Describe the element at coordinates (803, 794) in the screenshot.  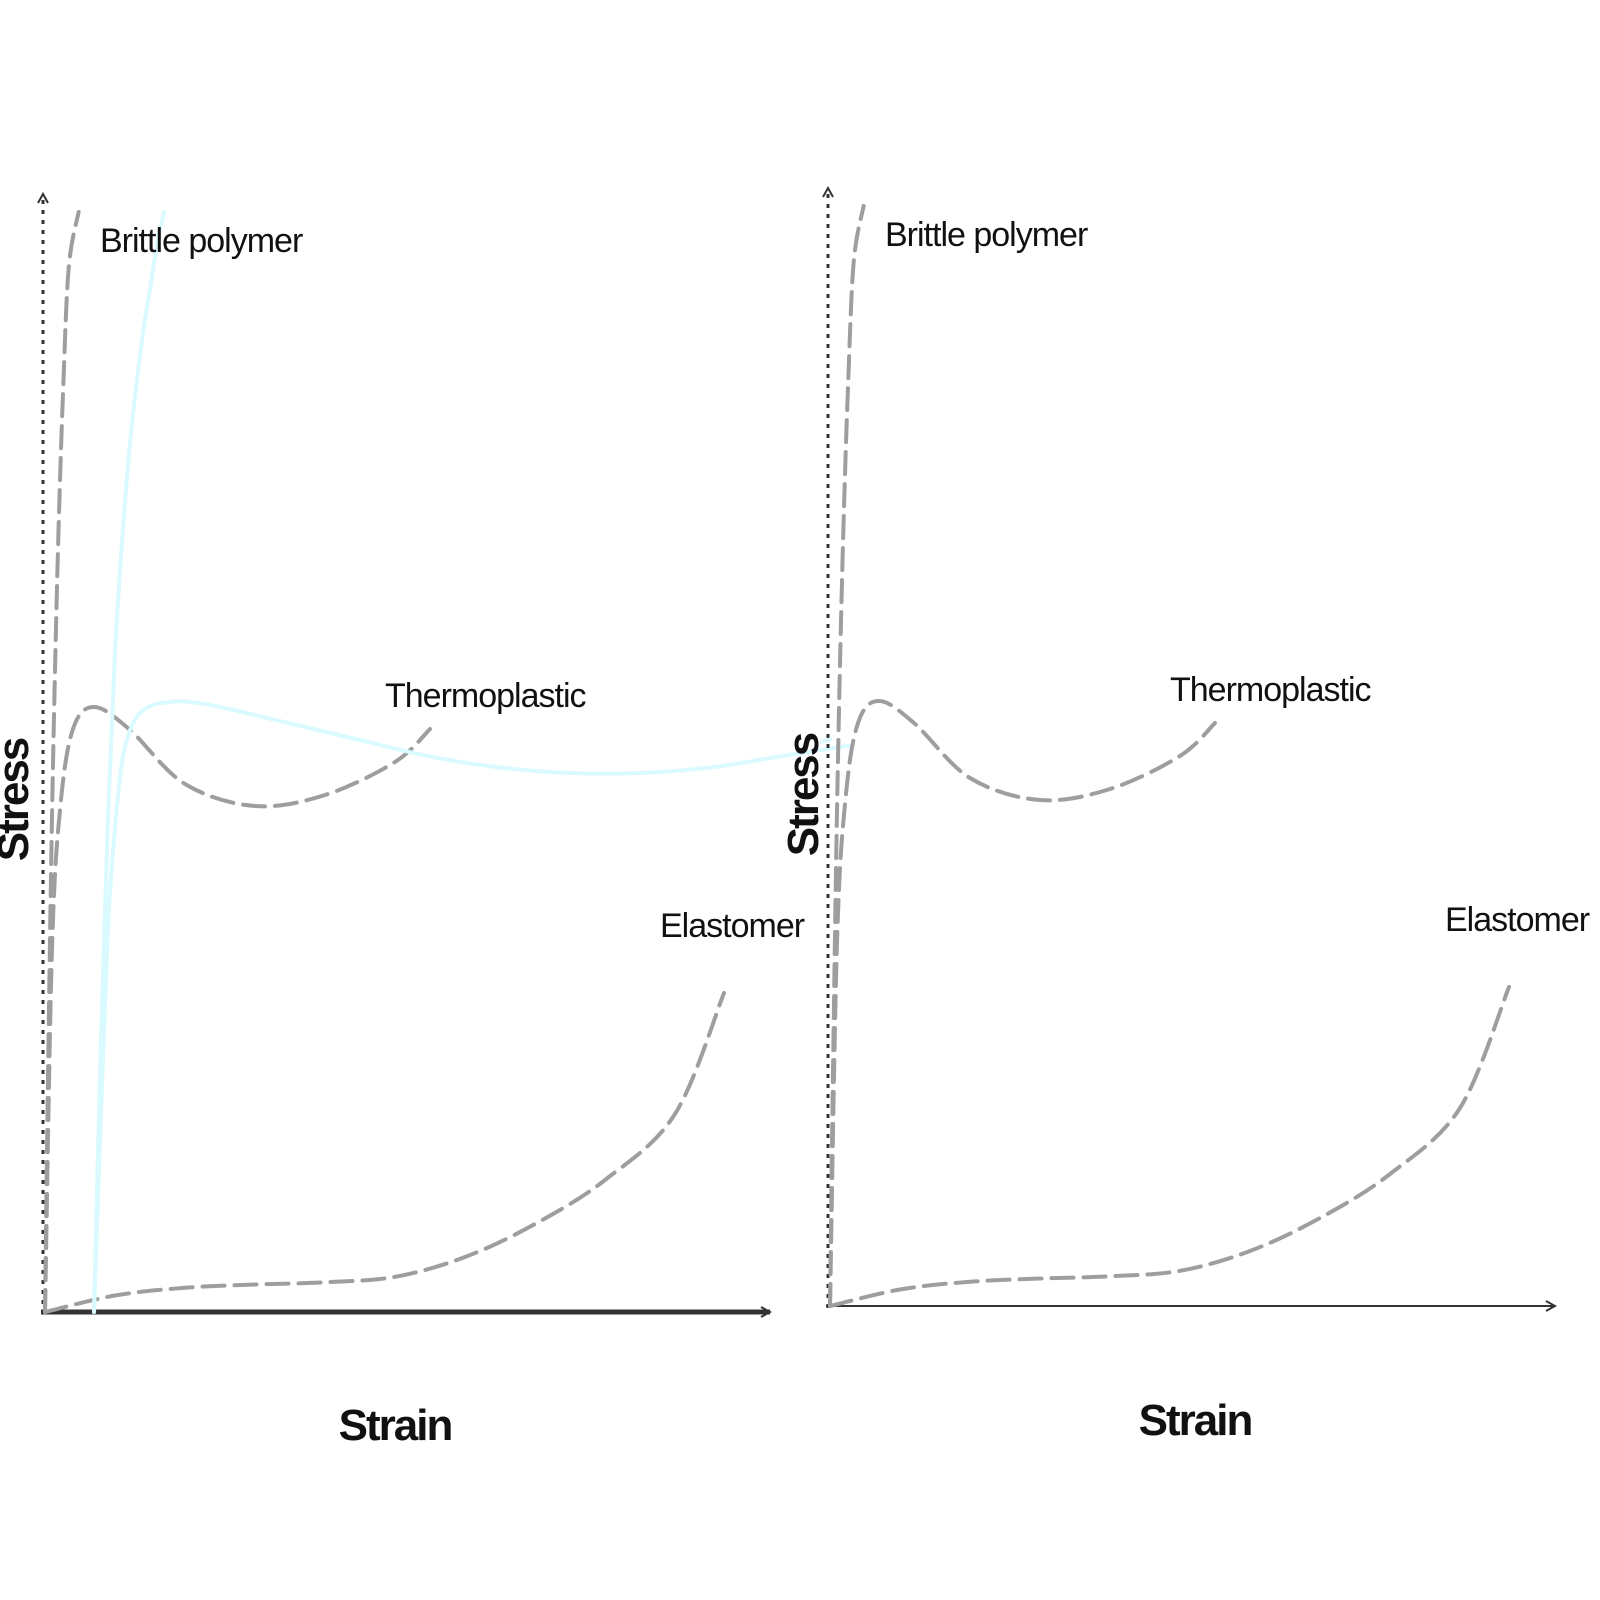
I see `right-y-axis-title: Stress` at that location.